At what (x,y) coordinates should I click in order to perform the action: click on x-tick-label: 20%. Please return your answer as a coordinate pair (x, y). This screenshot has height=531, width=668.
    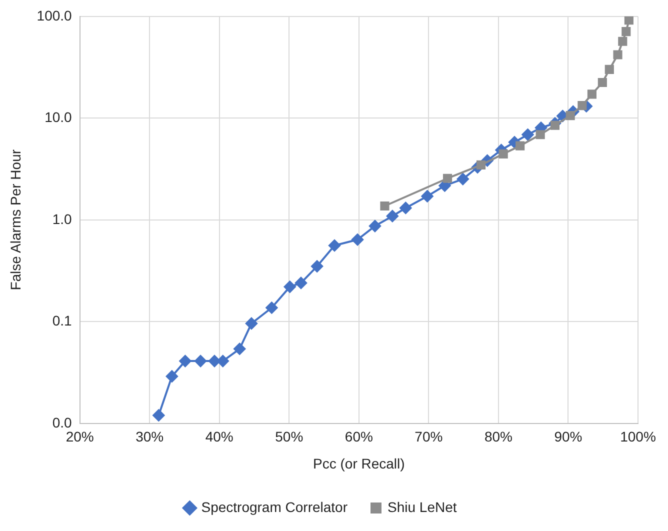
    Looking at the image, I should click on (80, 436).